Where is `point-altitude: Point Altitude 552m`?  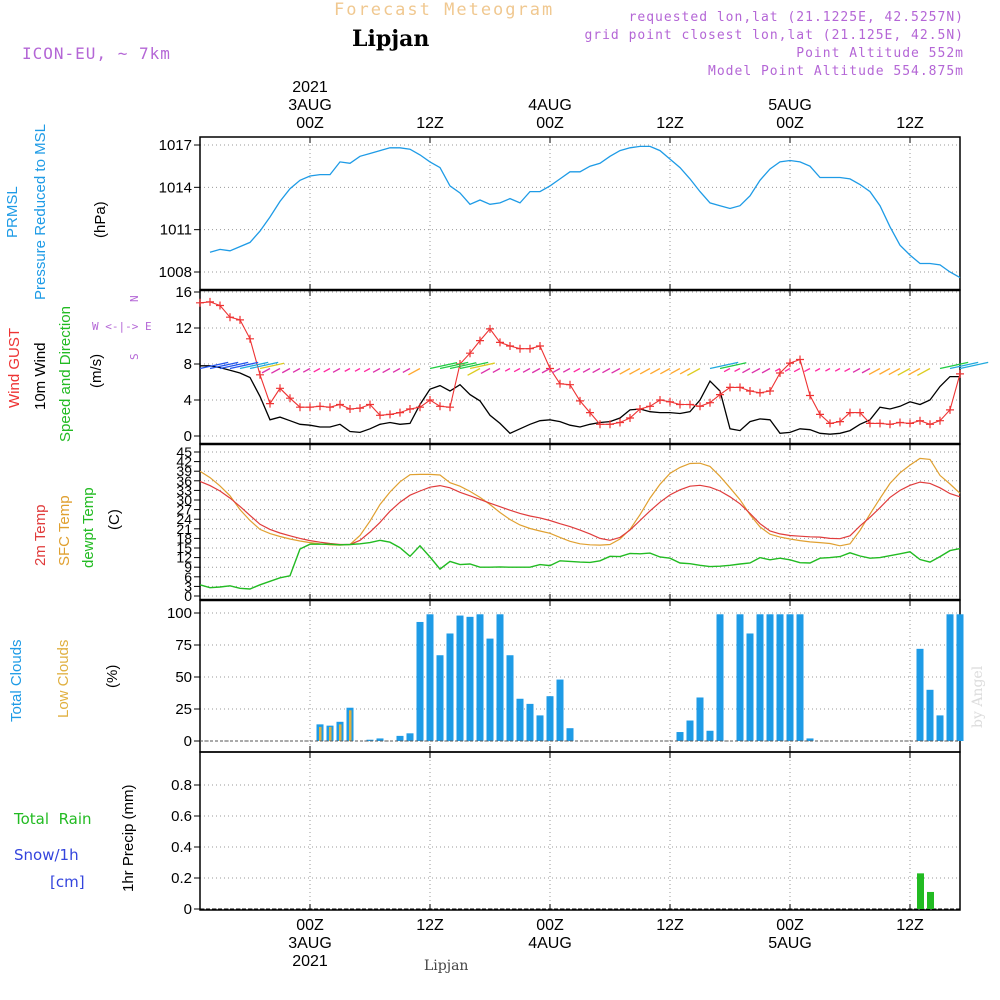 point-altitude: Point Altitude 552m is located at coordinates (880, 53).